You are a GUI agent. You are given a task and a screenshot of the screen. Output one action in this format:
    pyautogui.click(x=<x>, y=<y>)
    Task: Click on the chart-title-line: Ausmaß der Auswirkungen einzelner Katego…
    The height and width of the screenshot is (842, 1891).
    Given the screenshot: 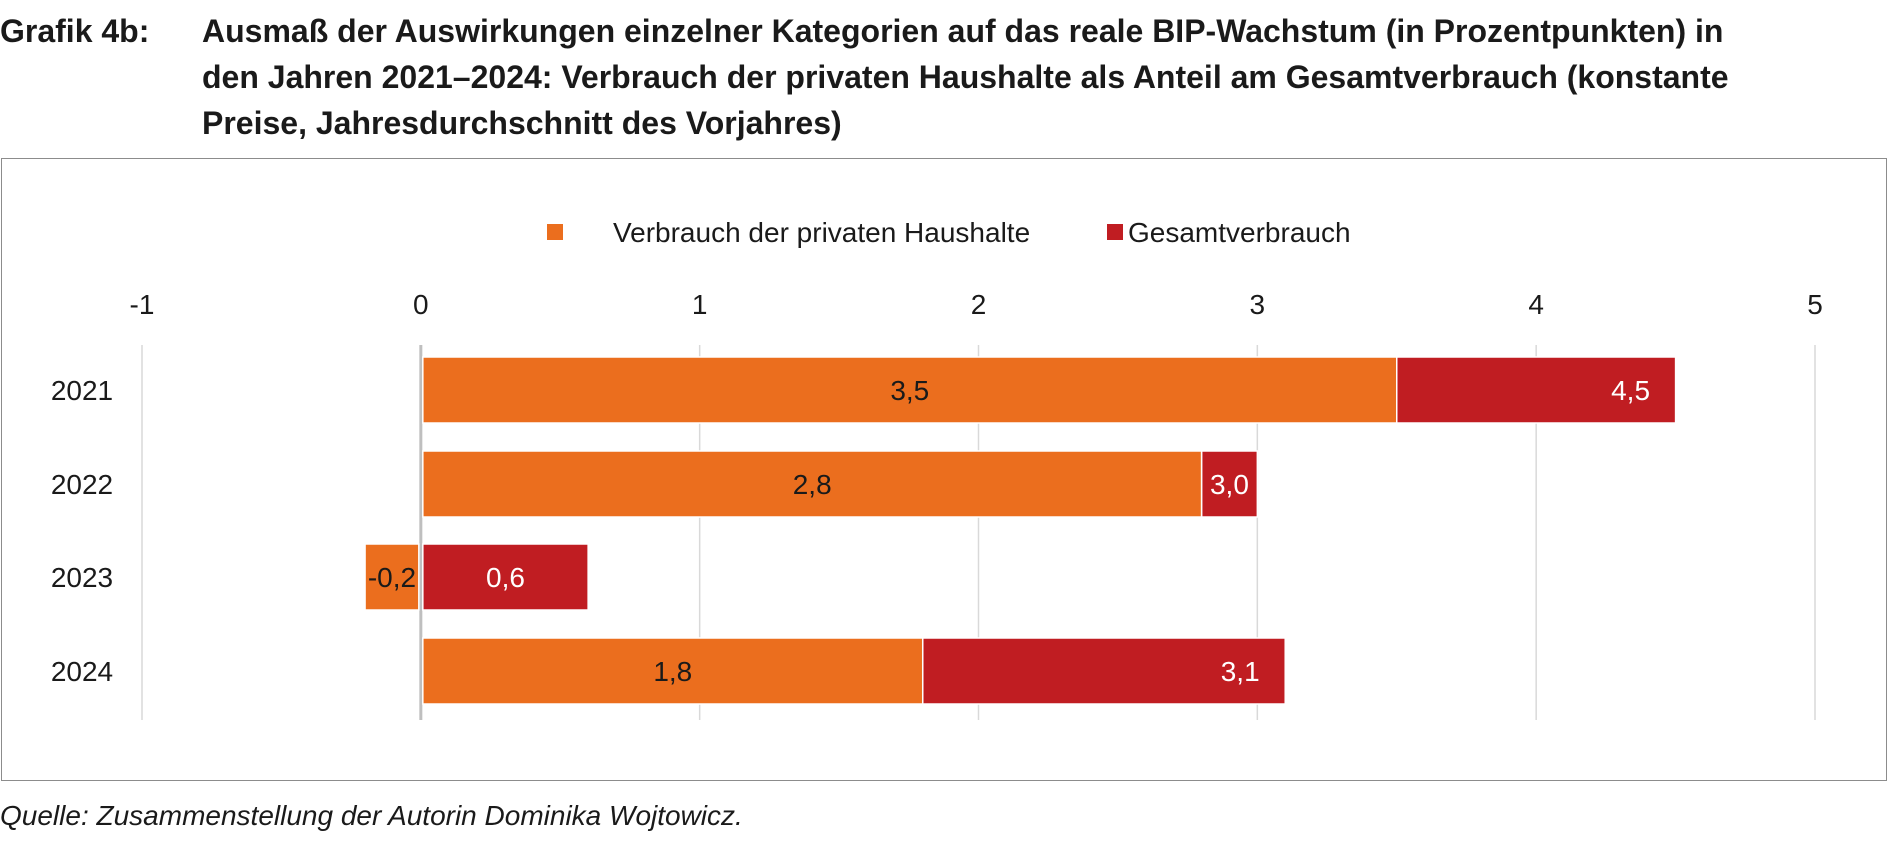 What is the action you would take?
    pyautogui.click(x=963, y=31)
    